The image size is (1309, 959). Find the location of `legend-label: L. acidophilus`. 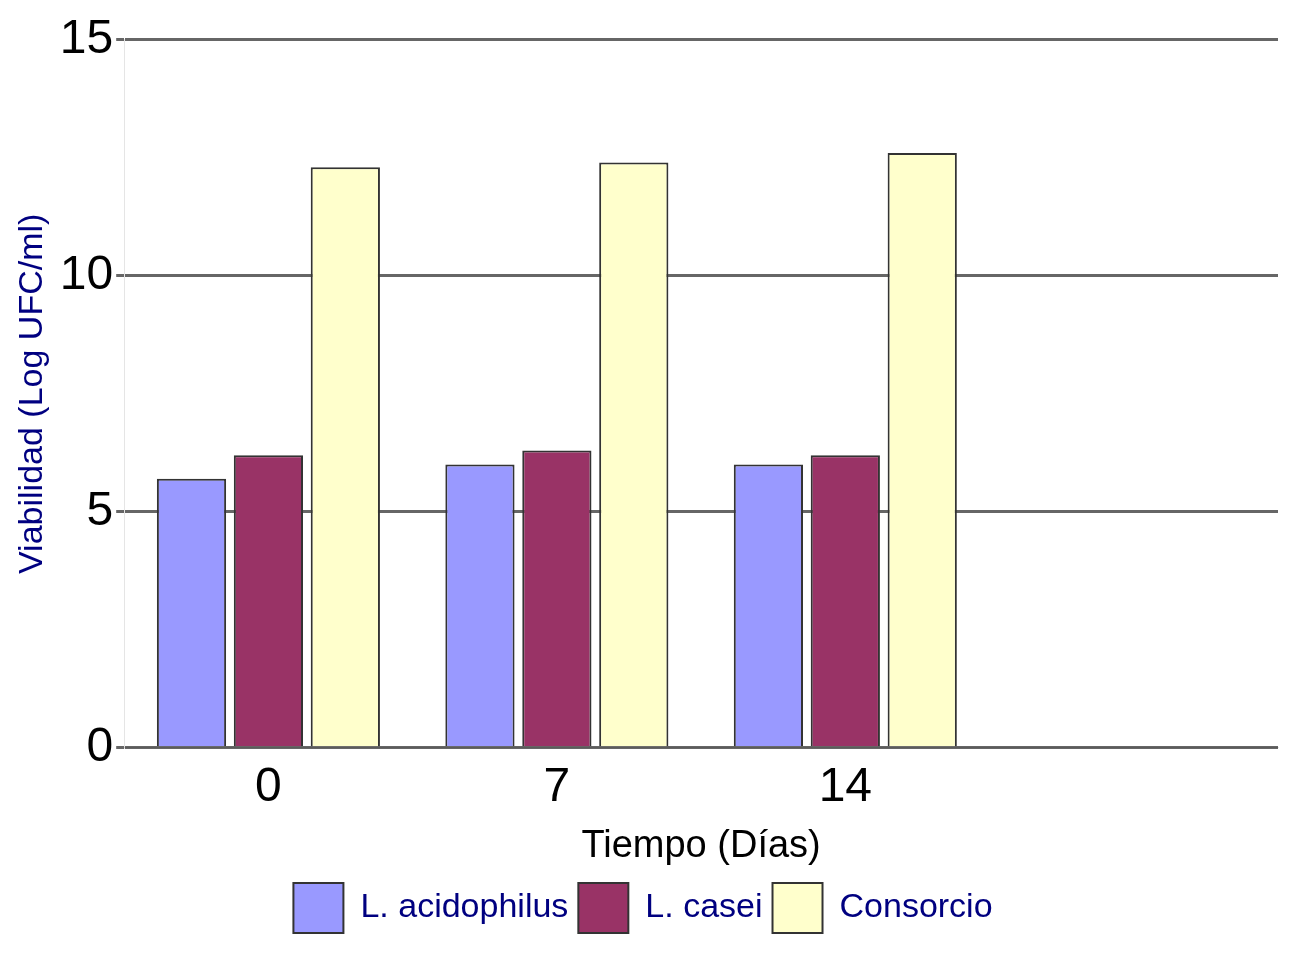

legend-label: L. acidophilus is located at coordinates (464, 905).